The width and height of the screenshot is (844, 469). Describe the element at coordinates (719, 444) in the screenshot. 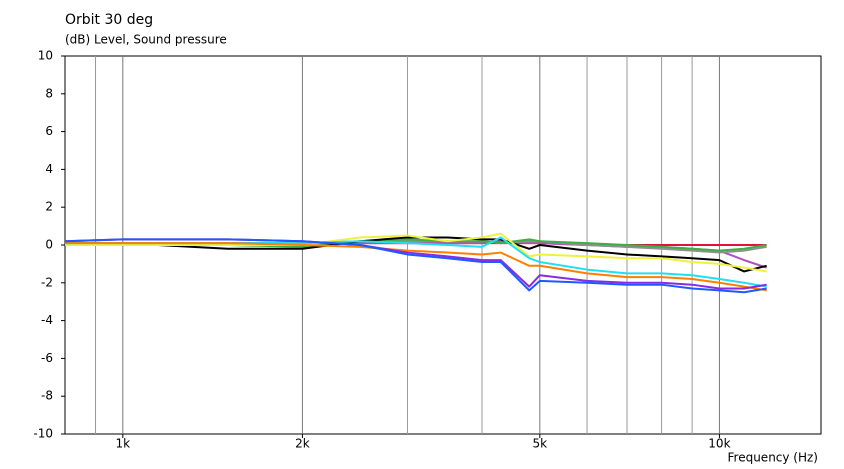

I see `x-tick-label: 10k` at that location.